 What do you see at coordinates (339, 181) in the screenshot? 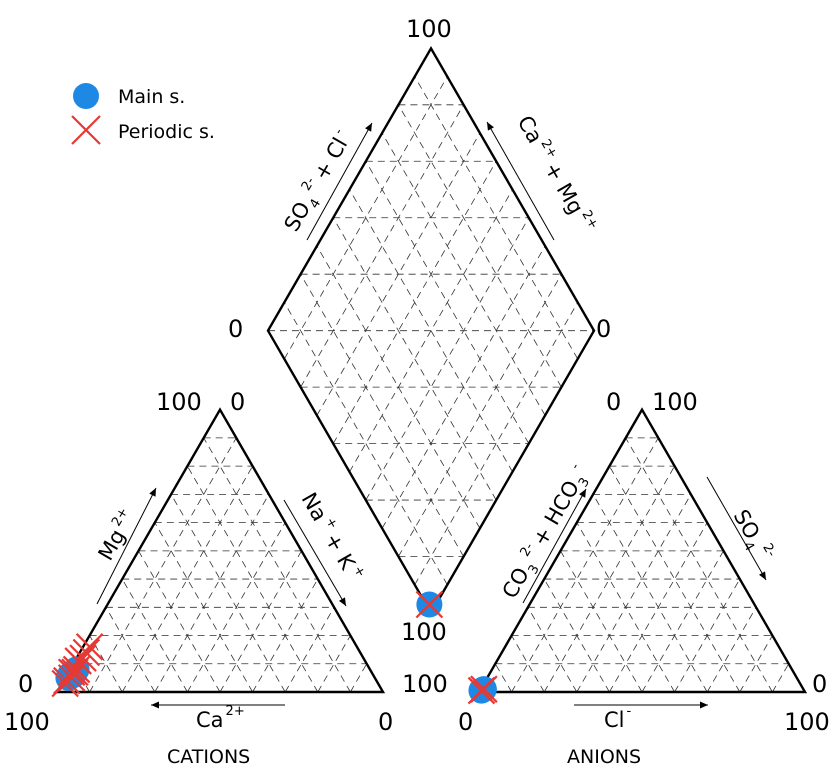
I see `arrow-so4-cl` at bounding box center [339, 181].